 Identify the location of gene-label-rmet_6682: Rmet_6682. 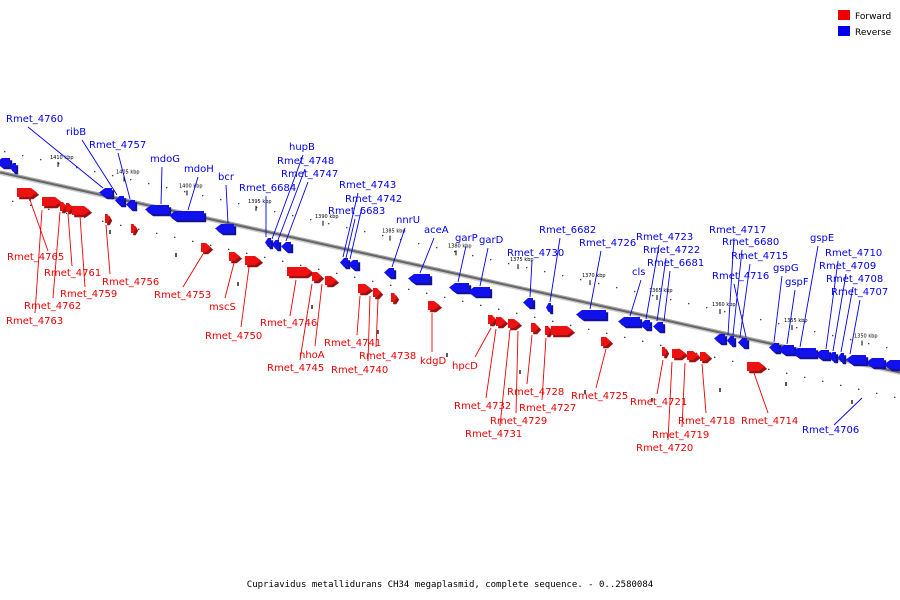
(567, 264).